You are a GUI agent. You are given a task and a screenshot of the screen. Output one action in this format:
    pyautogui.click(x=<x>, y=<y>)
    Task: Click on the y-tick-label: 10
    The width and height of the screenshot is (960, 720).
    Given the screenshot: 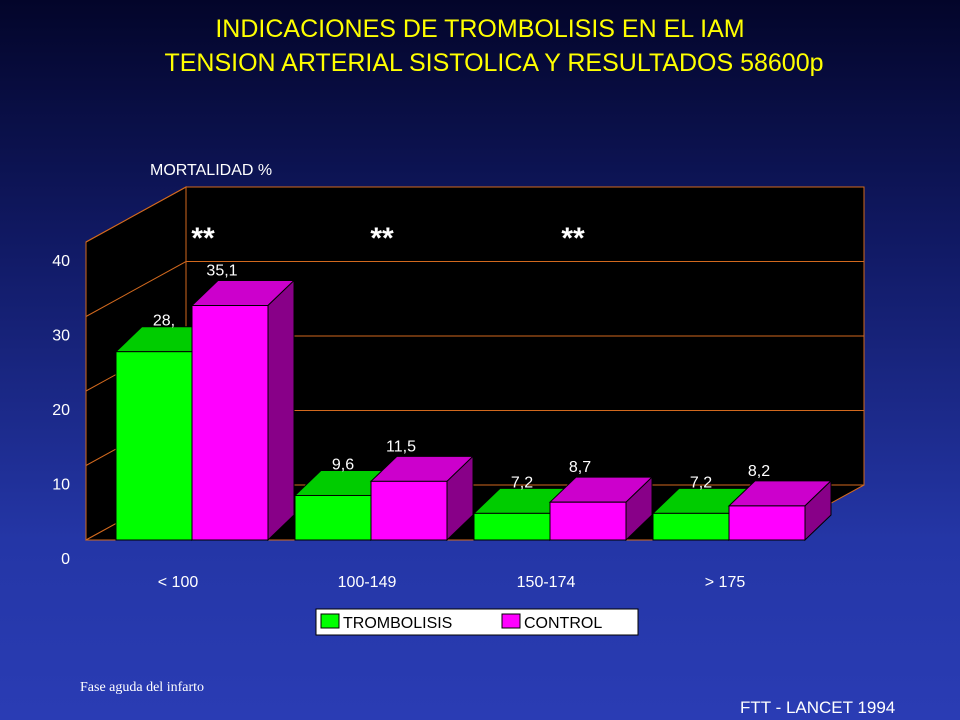 What is the action you would take?
    pyautogui.click(x=61, y=485)
    